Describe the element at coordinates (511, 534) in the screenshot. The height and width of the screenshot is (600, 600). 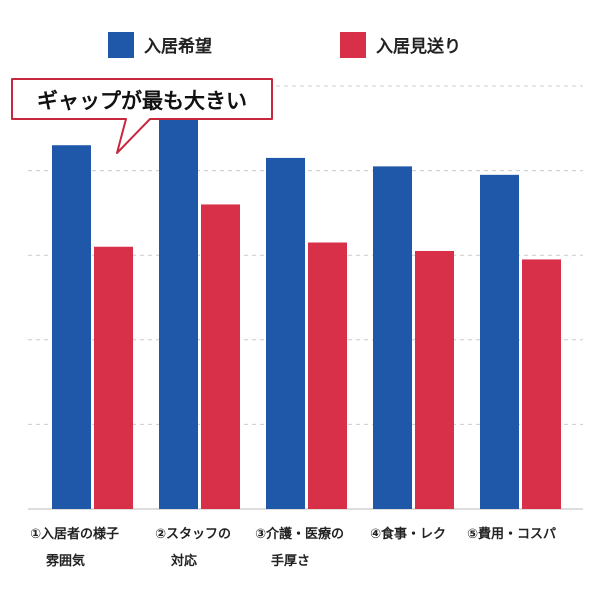
I see `tick-label-5-line-1: ⑤費用・コスパ` at that location.